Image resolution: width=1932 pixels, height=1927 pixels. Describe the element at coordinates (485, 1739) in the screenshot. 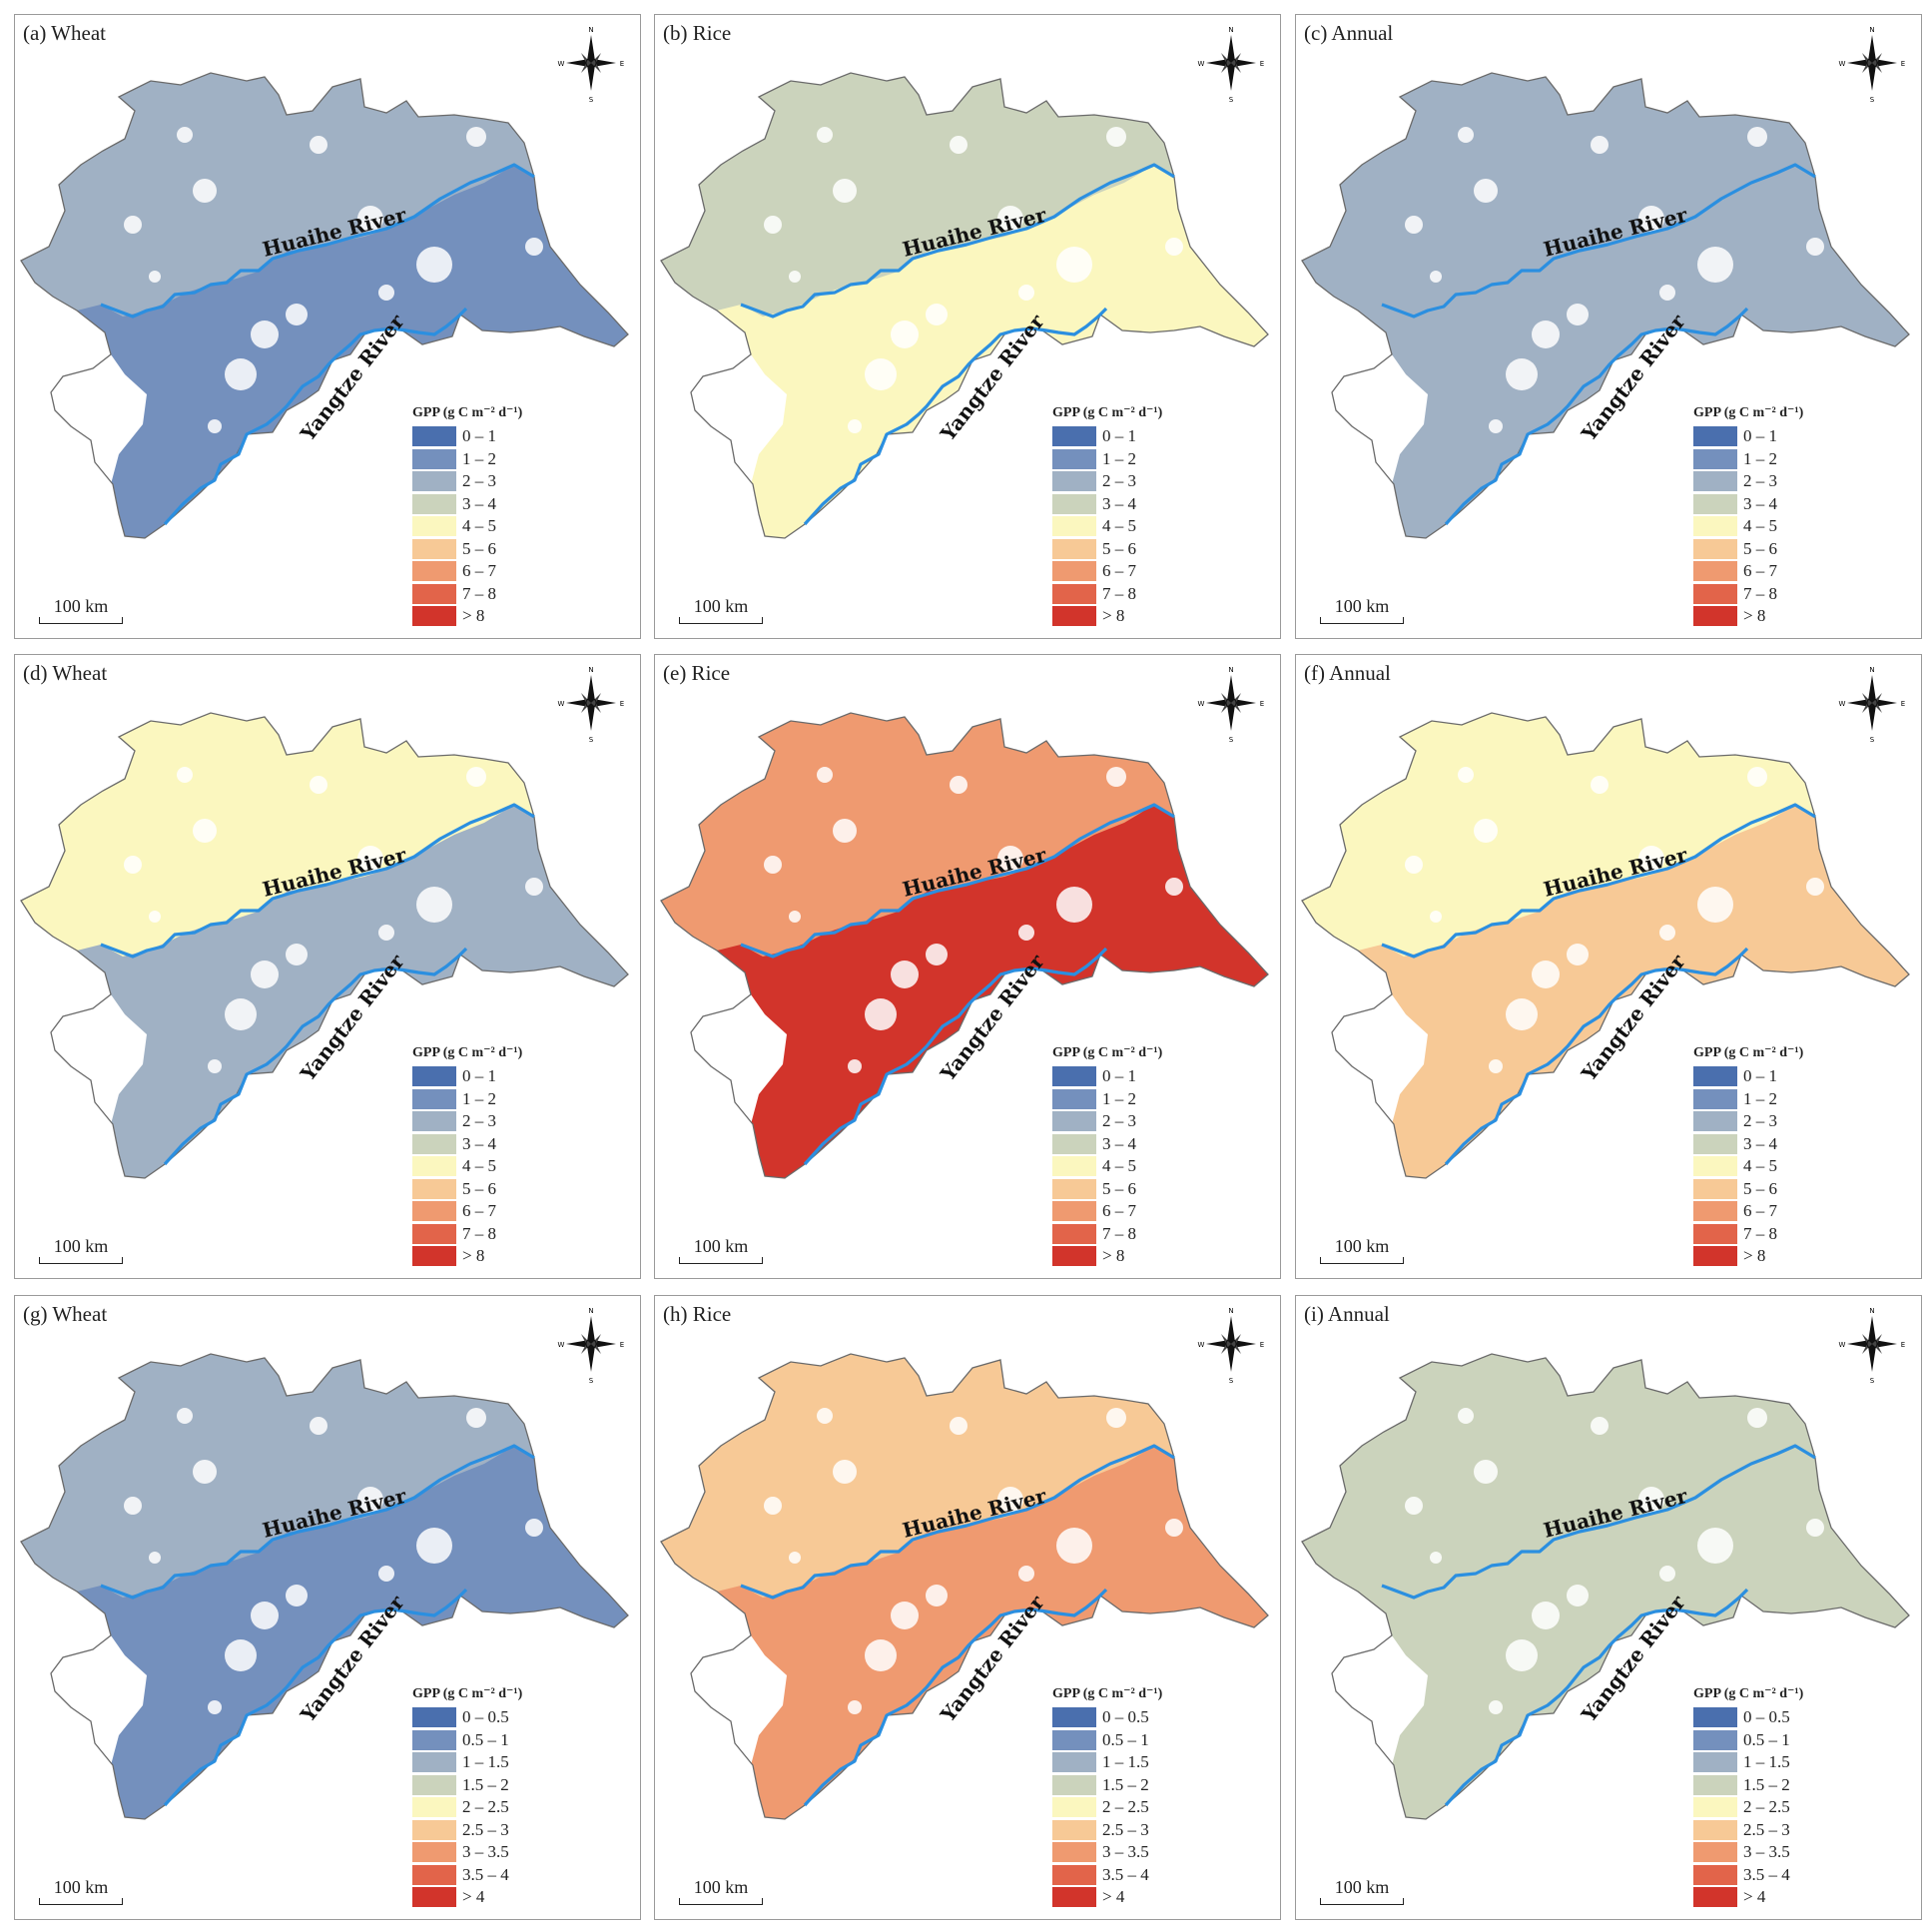

I see `legend-label: 0.5 – 1` at that location.